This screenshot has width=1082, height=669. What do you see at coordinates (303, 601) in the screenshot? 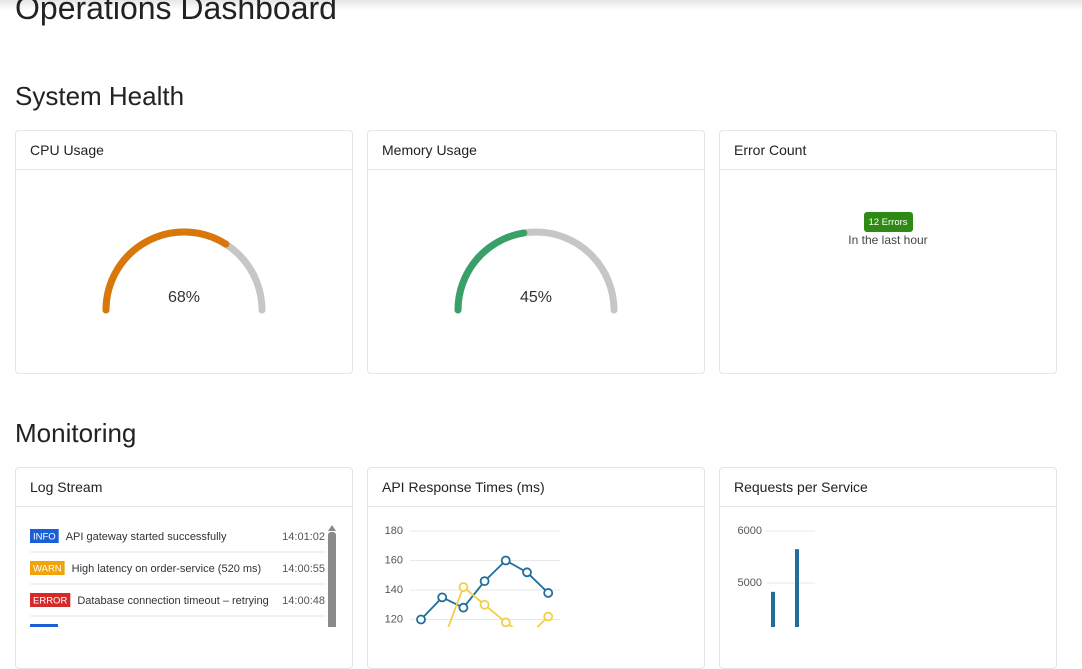
I see `log-time: 14:00:48` at bounding box center [303, 601].